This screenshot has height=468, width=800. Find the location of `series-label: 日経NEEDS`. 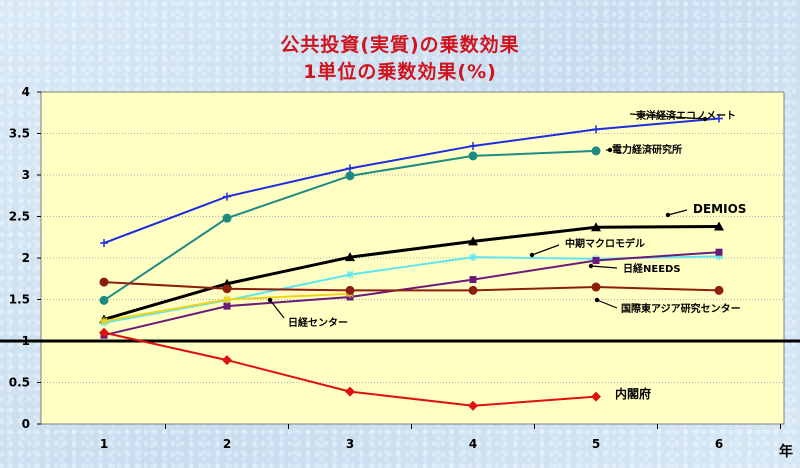

series-label: 日経NEEDS is located at coordinates (652, 268).